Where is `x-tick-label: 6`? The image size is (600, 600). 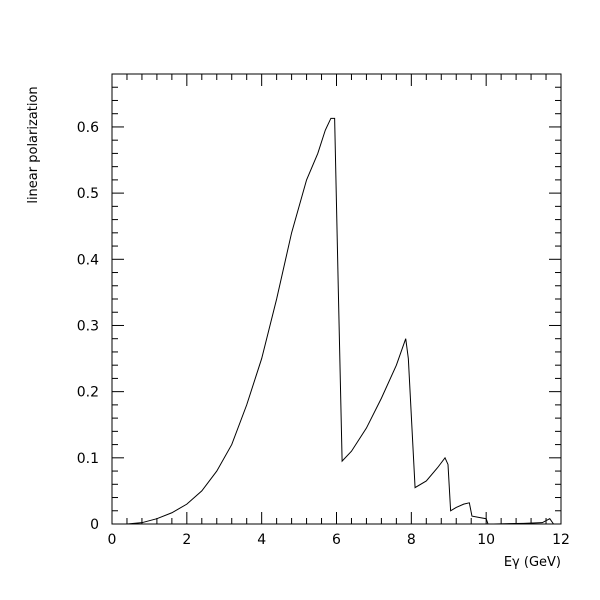 x-tick-label: 6 is located at coordinates (336, 540).